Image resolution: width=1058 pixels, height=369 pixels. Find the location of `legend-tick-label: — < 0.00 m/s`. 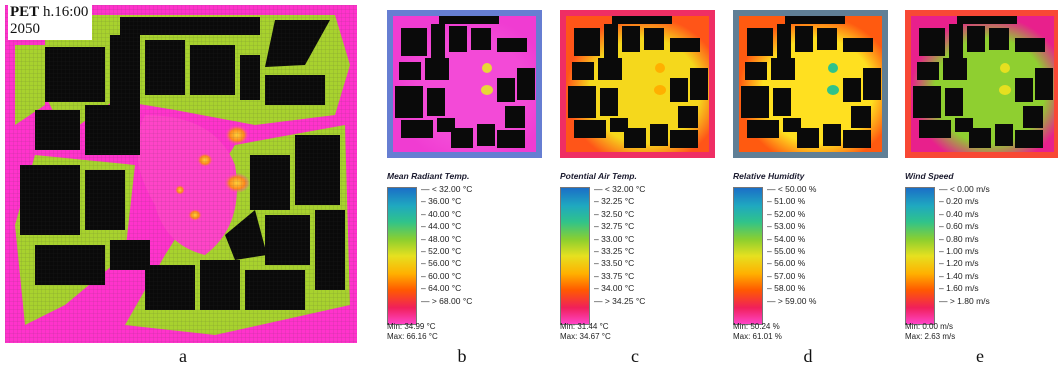

legend-tick-label: — < 0.00 m/s is located at coordinates (964, 189).